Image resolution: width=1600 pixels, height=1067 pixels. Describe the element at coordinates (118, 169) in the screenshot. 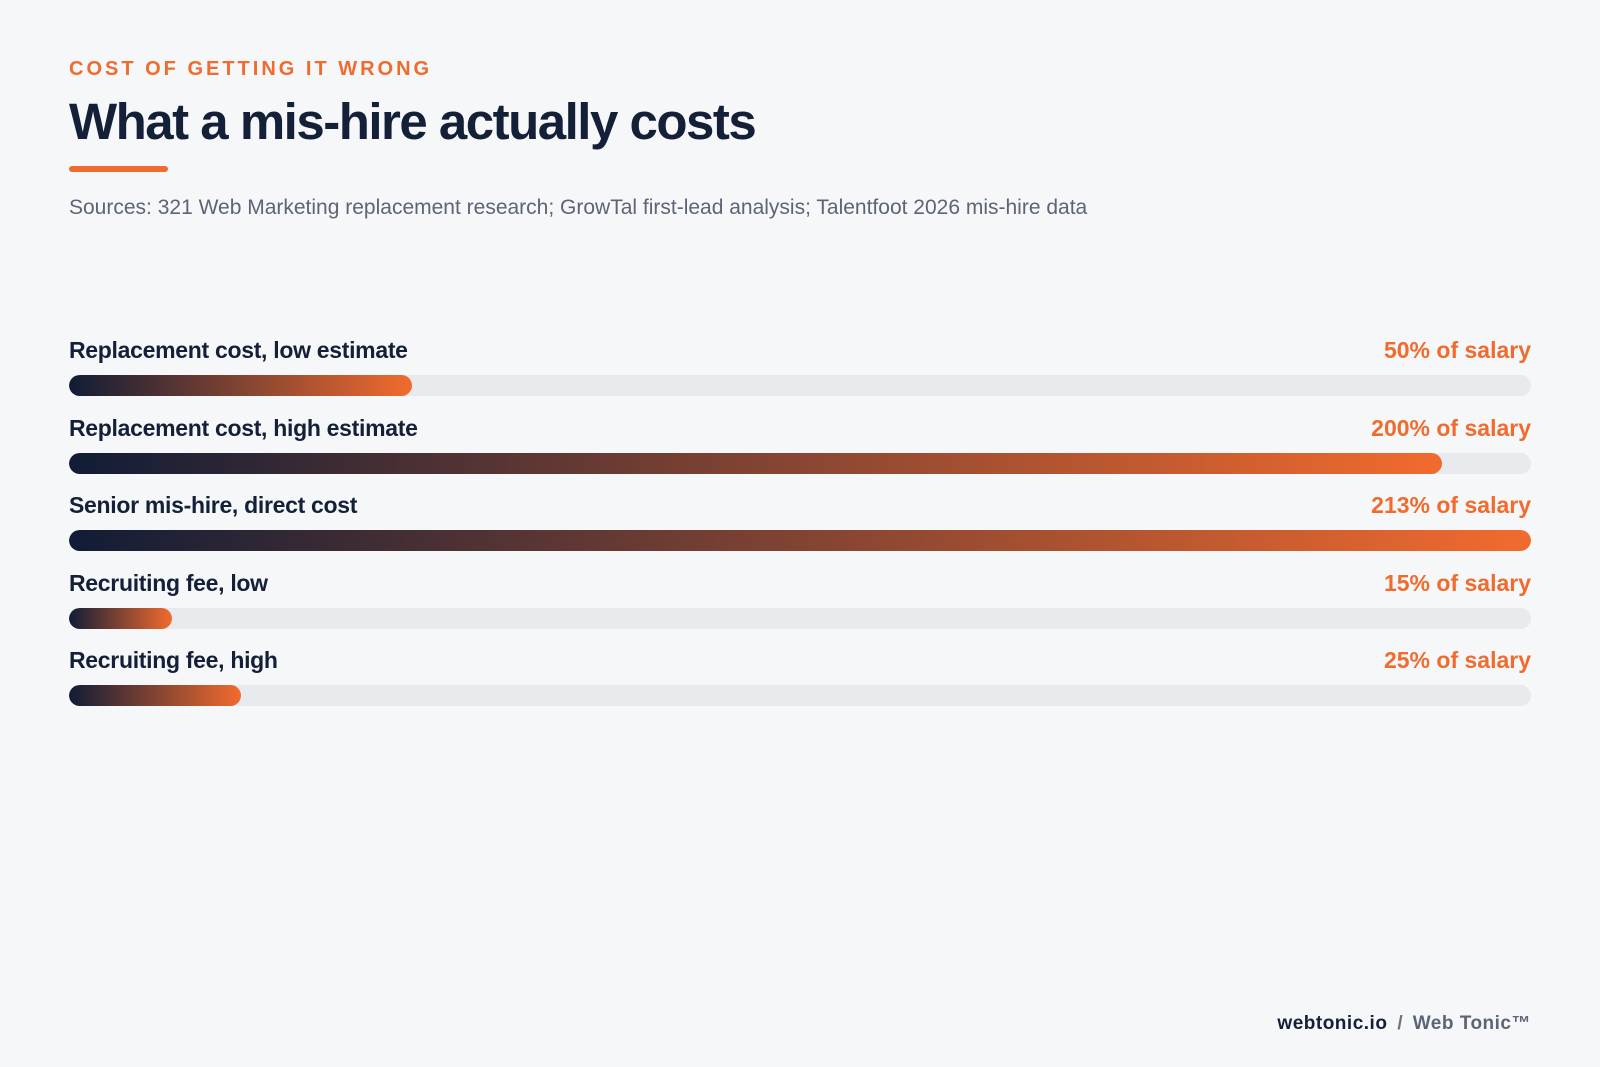

I see `title-underline` at that location.